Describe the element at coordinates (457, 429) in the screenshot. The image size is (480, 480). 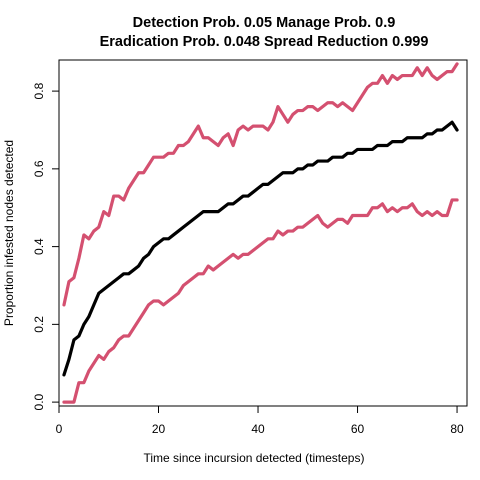
I see `x-tick-label: 80` at that location.